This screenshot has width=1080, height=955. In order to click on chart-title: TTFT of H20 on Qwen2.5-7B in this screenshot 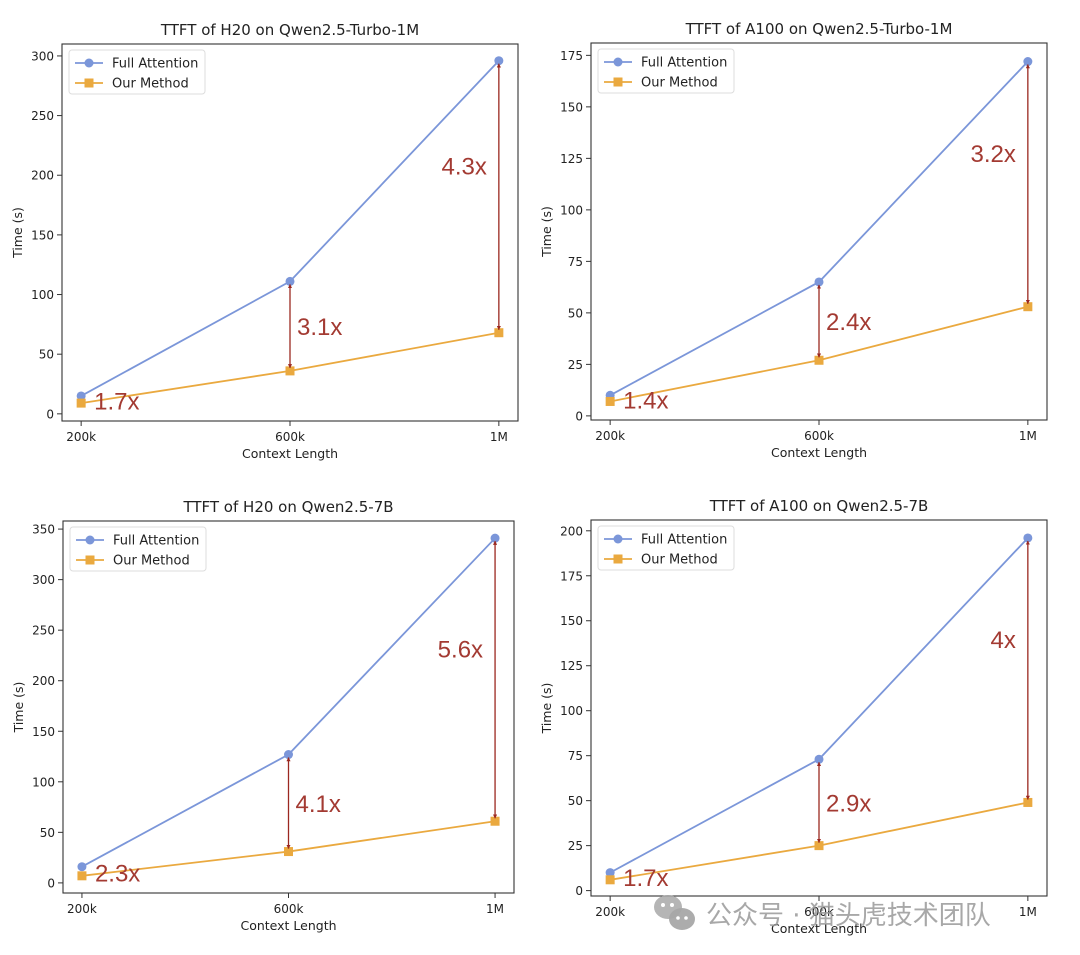, I will do `click(287, 507)`.